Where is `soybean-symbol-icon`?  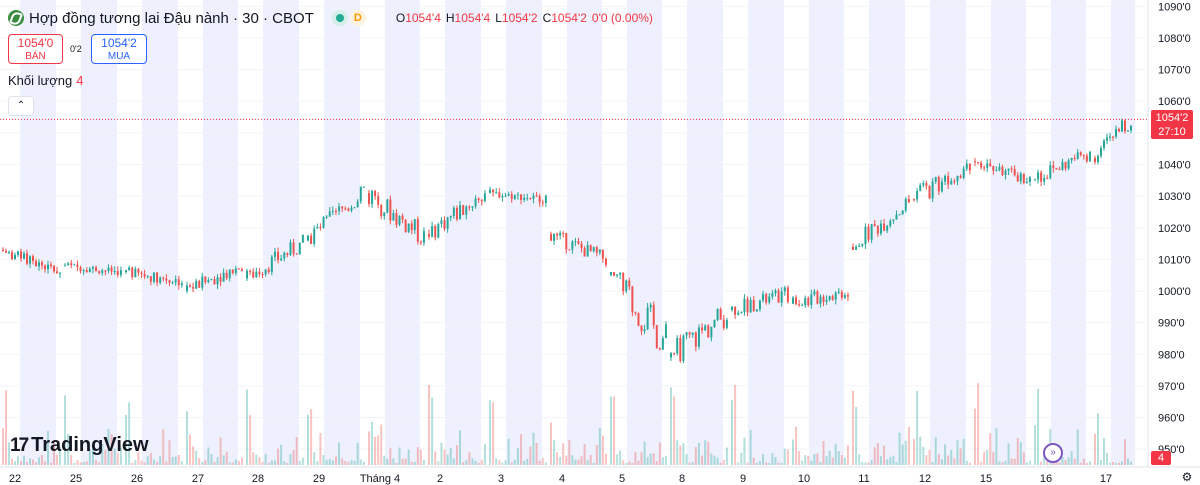
soybean-symbol-icon is located at coordinates (16, 18).